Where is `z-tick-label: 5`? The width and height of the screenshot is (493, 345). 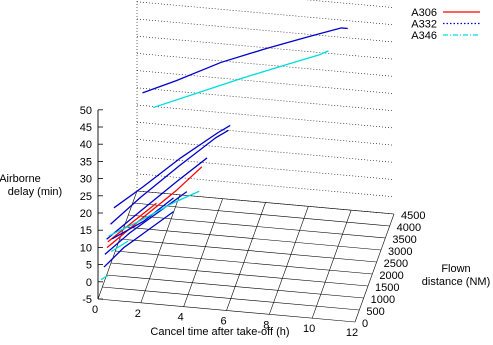 z-tick-label: 5 is located at coordinates (89, 266).